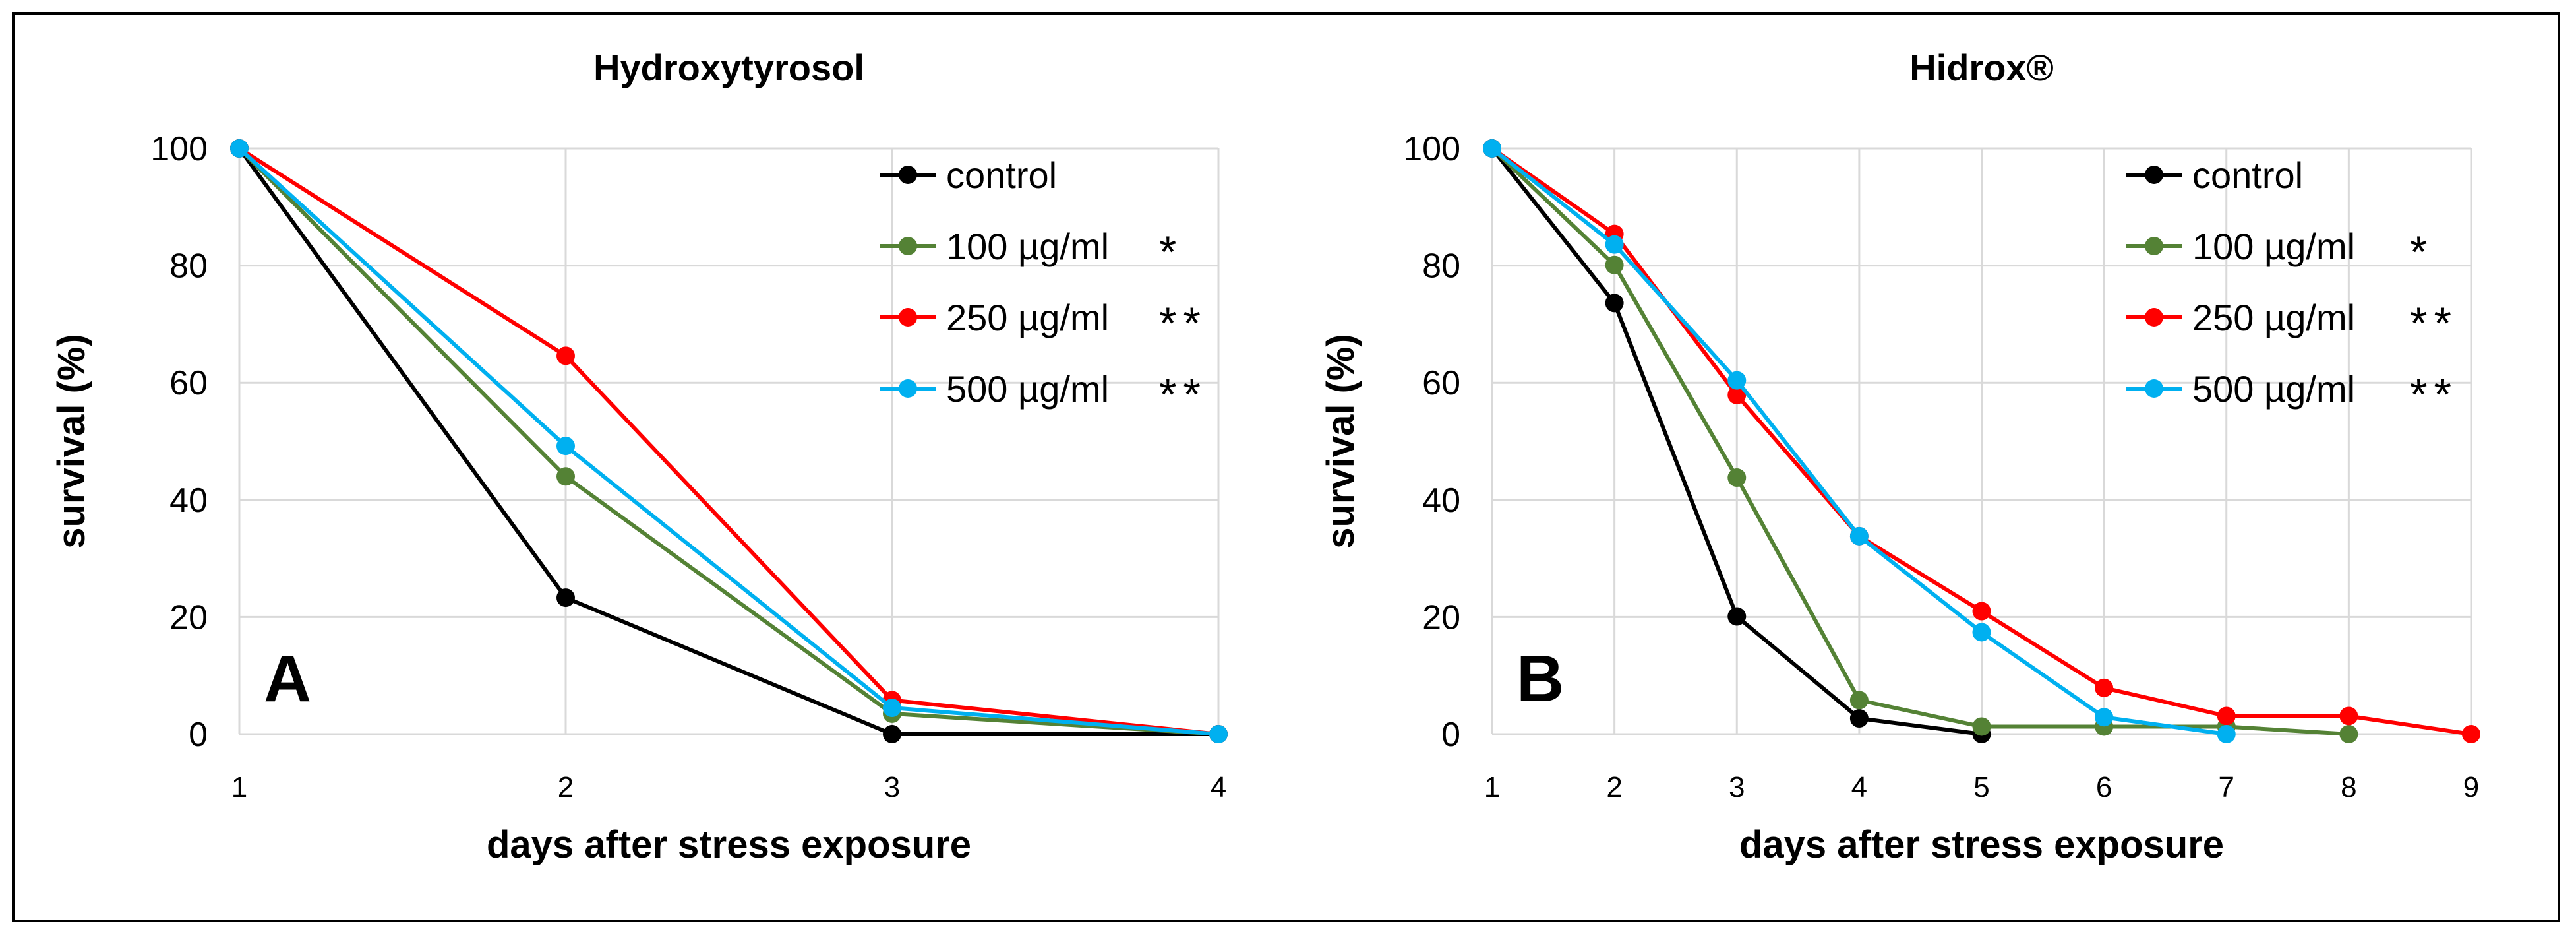  I want to click on panel-label: B, so click(1540, 679).